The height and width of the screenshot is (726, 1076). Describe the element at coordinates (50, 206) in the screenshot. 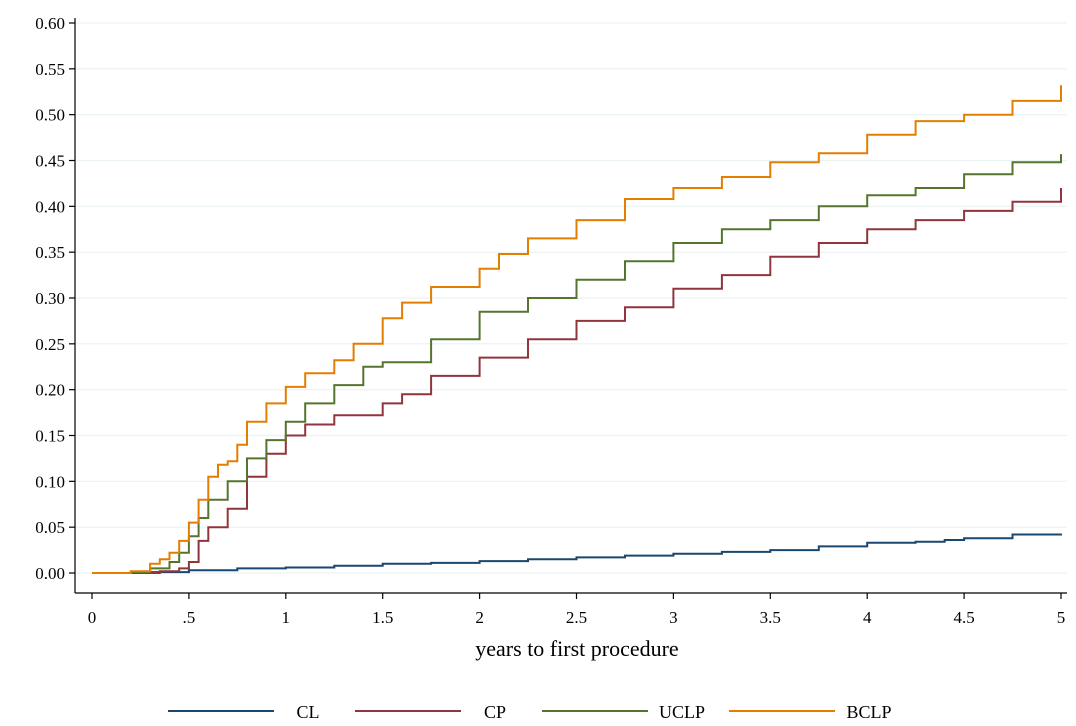

I see `y-tick-label: 0.40` at that location.